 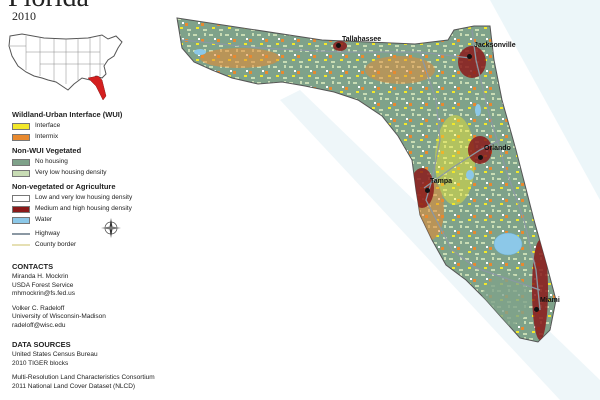 I want to click on highway-i4, so click(x=462, y=164).